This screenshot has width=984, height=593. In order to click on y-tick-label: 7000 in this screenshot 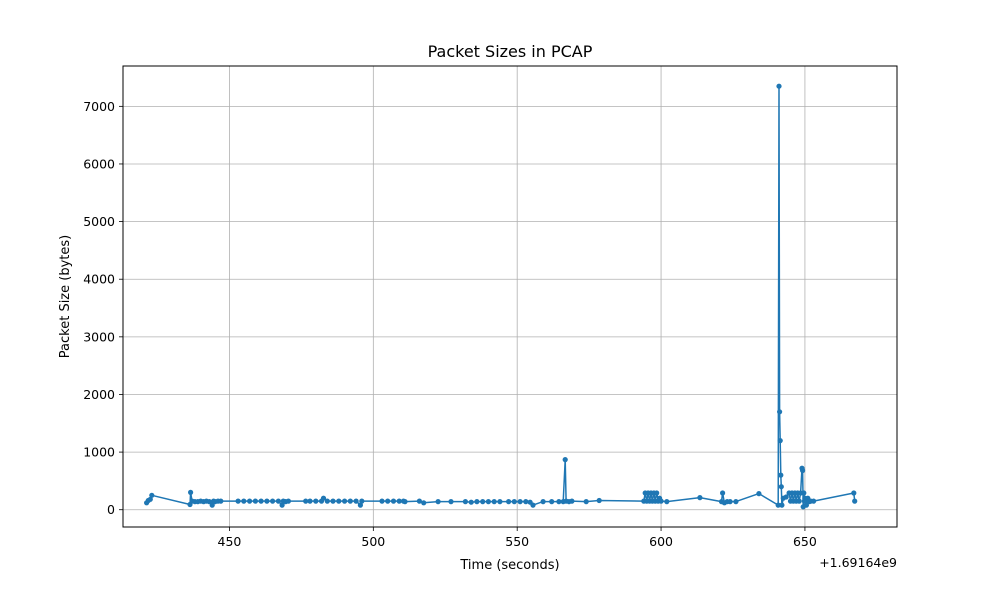, I will do `click(99, 106)`.